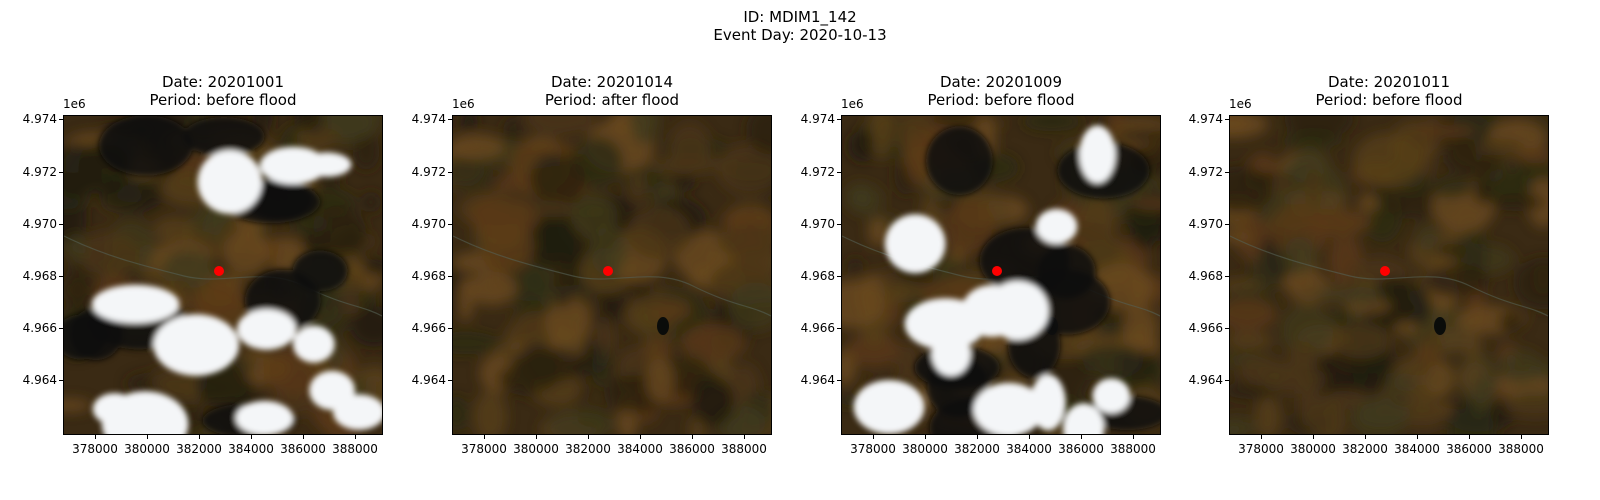 This screenshot has height=500, width=1600. What do you see at coordinates (1205, 172) in the screenshot?
I see `y-tick-label: 4.972` at bounding box center [1205, 172].